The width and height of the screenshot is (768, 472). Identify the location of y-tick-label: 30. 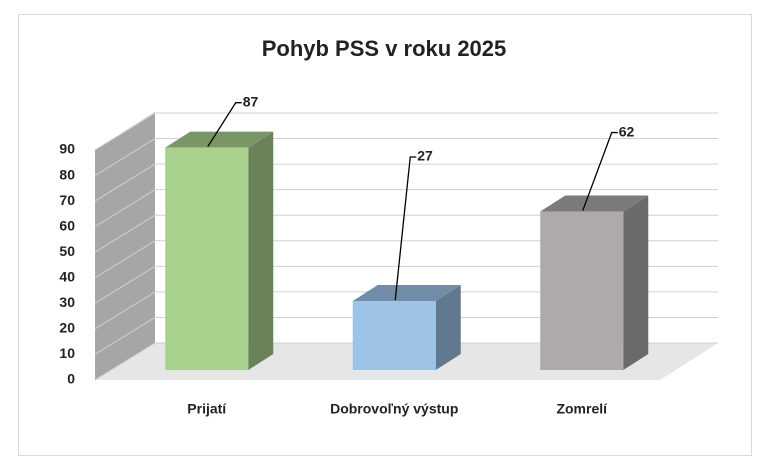
(67, 302).